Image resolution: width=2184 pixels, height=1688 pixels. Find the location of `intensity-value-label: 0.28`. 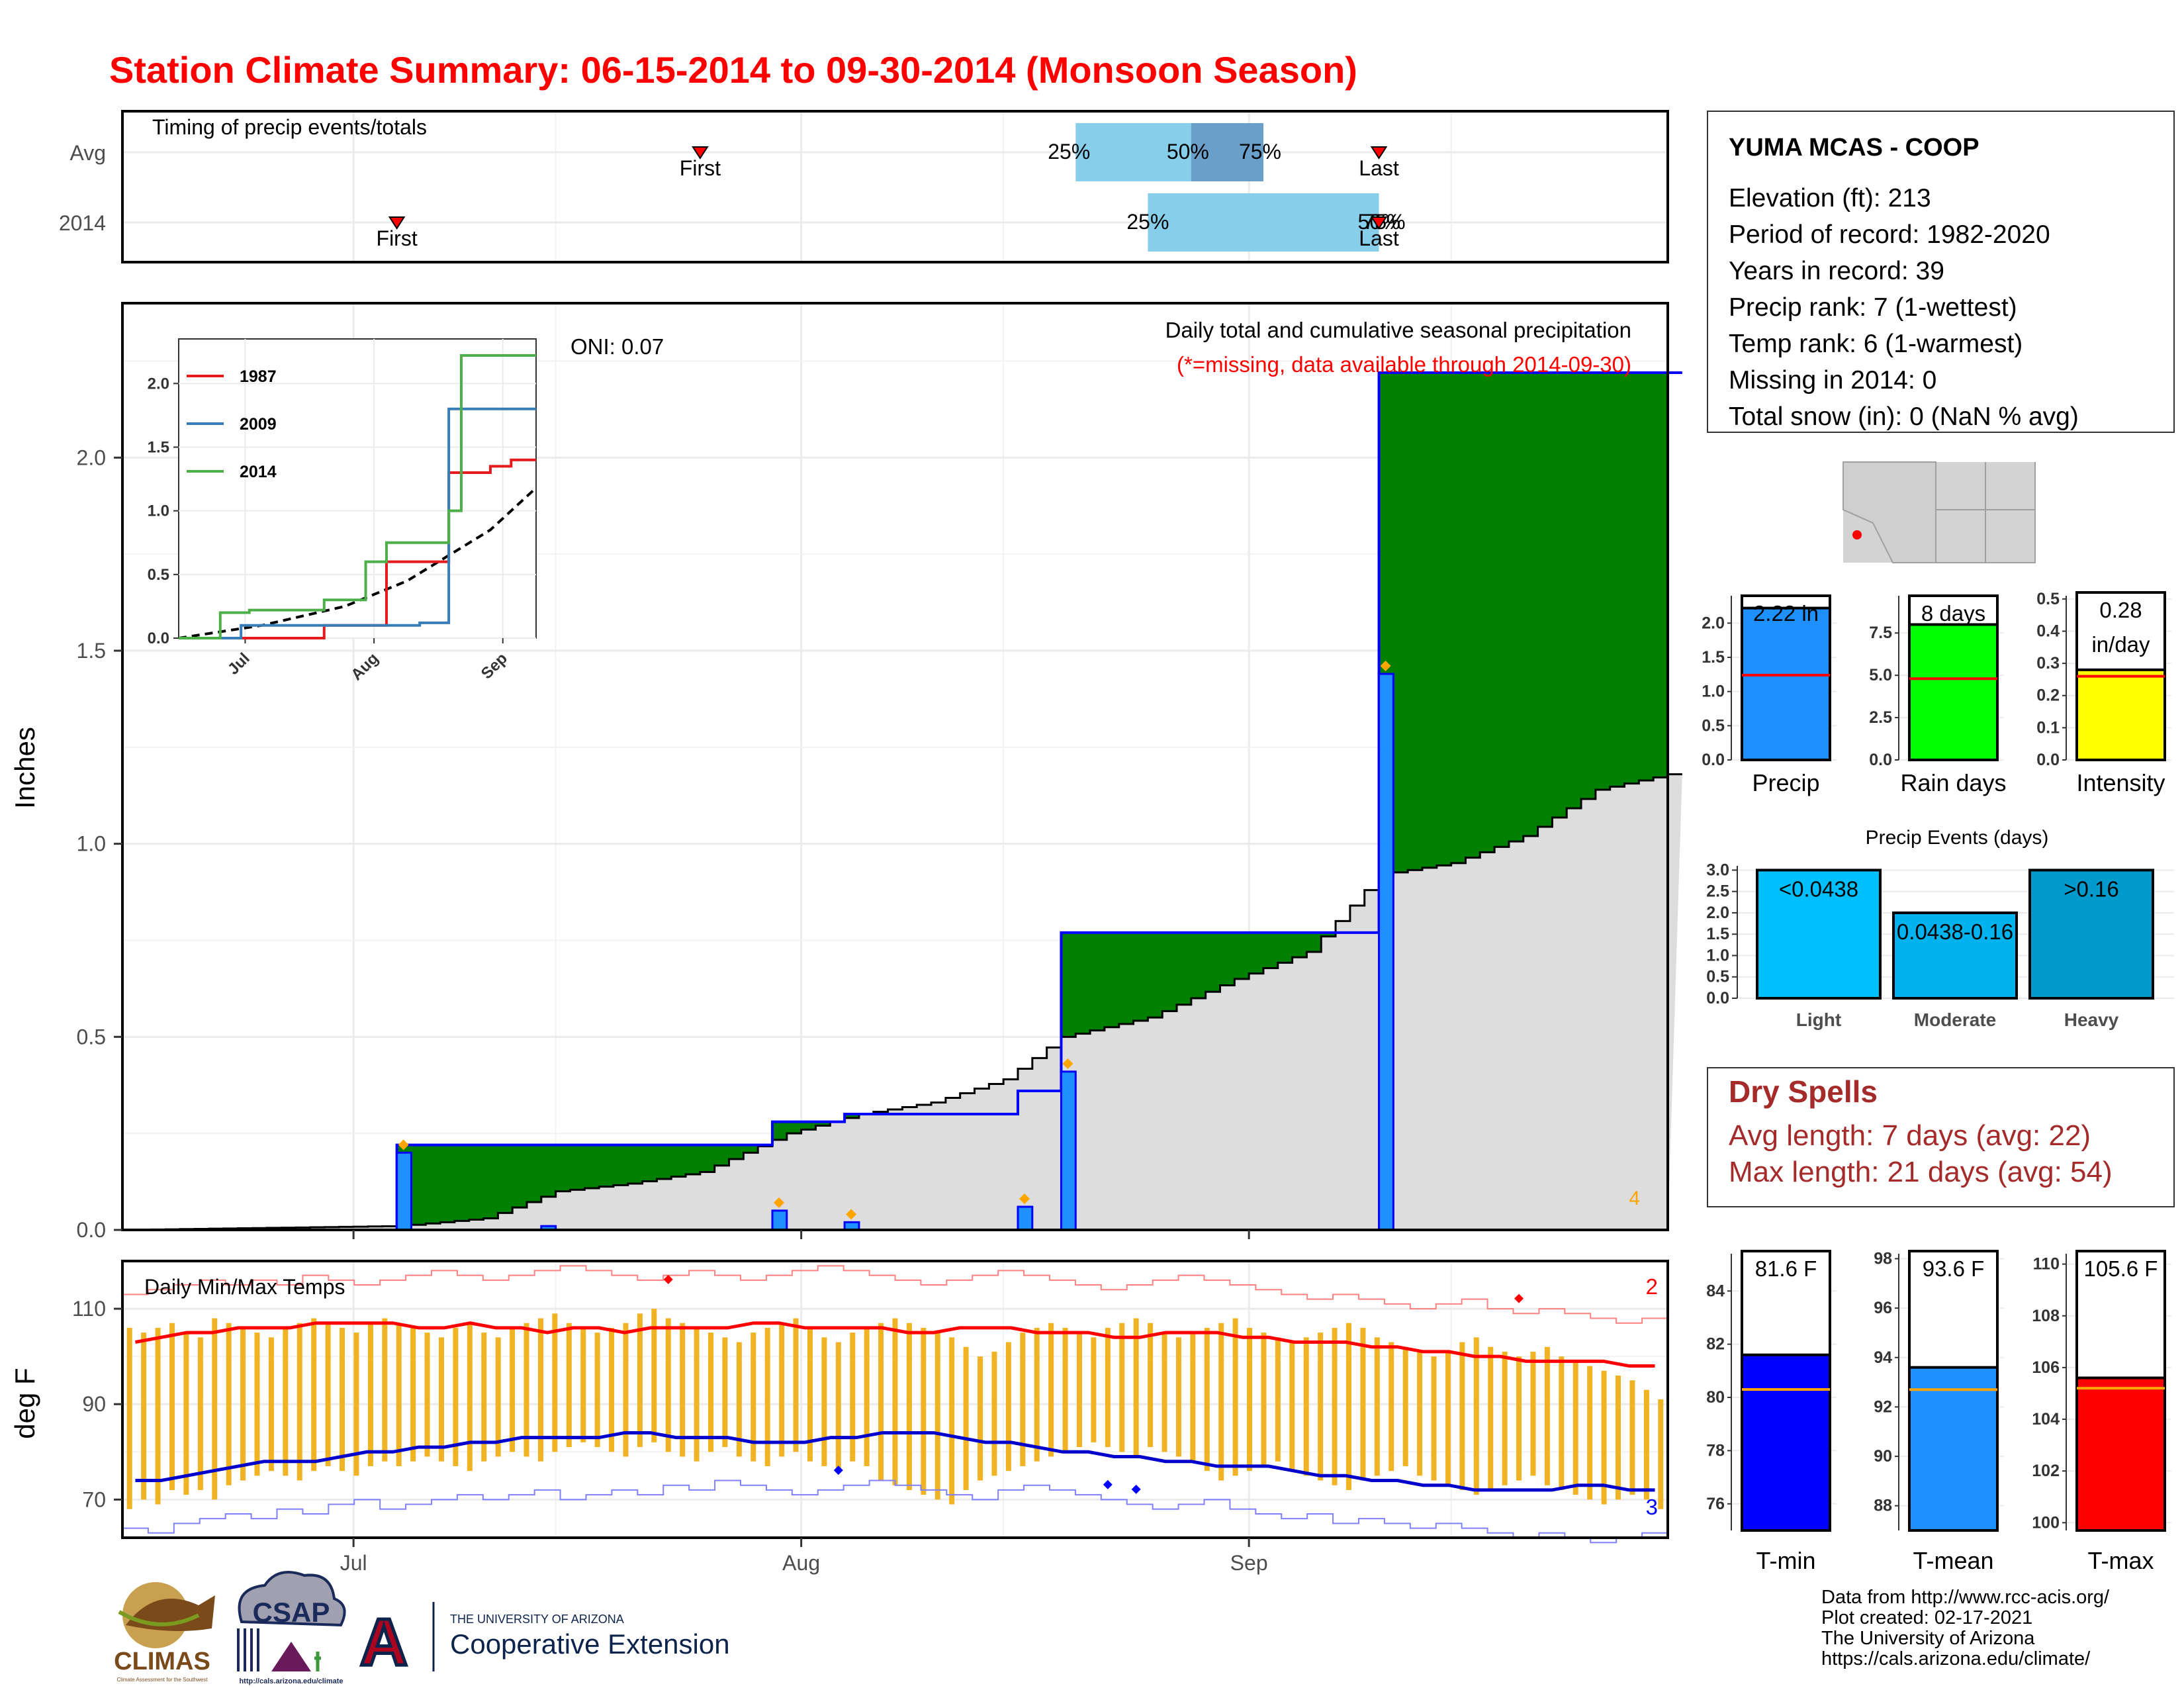

intensity-value-label: 0.28 is located at coordinates (2120, 610).